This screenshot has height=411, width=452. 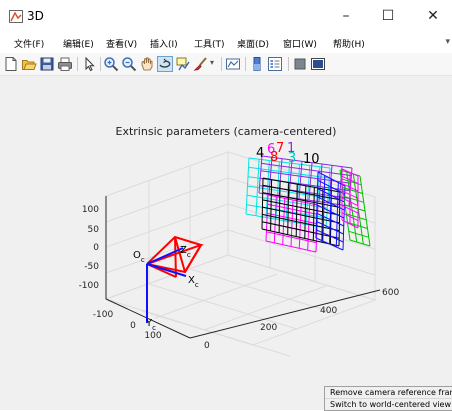 What do you see at coordinates (11, 64) in the screenshot?
I see `new-figure-icon` at bounding box center [11, 64].